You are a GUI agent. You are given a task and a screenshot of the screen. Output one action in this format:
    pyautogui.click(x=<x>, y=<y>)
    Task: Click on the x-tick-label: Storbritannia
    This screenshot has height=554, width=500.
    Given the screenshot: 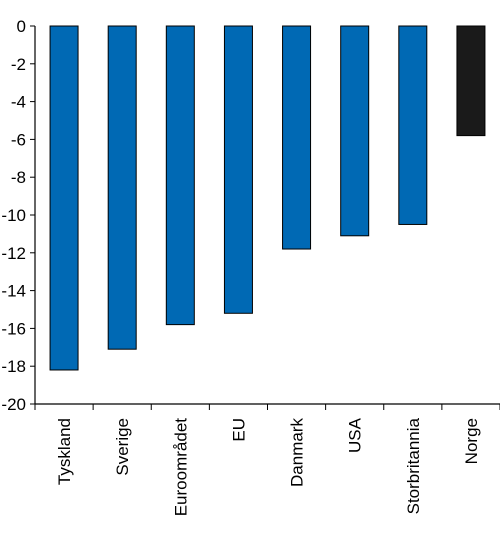 What is the action you would take?
    pyautogui.click(x=413, y=465)
    